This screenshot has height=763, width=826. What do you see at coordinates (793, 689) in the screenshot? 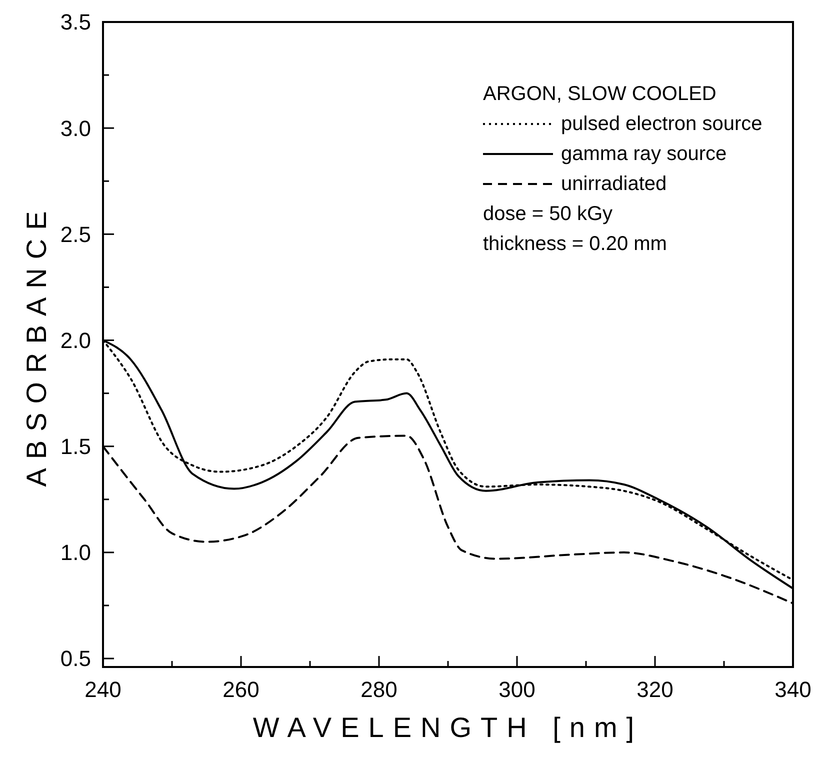
I see `x-tick-label: 340` at bounding box center [793, 689].